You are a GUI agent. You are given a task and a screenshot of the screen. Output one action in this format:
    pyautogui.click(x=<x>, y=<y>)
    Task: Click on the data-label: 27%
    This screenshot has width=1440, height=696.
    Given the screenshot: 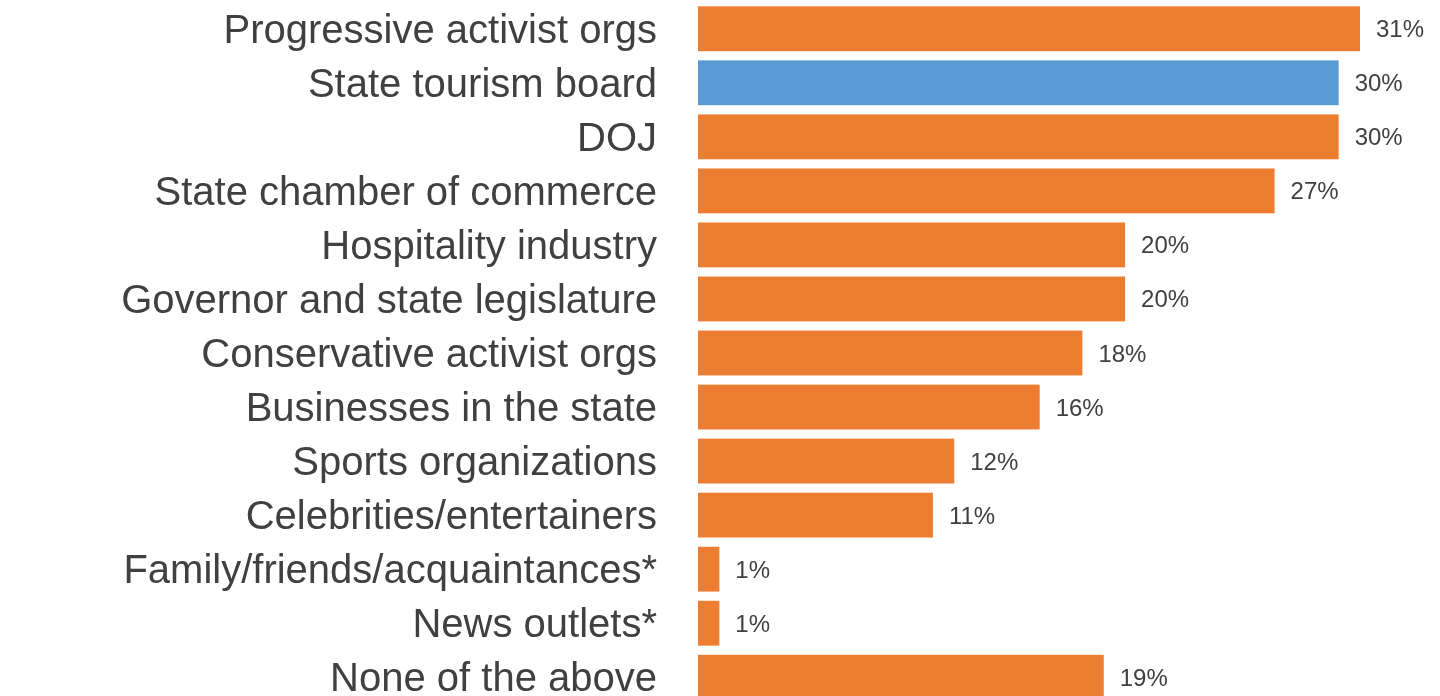 What is the action you would take?
    pyautogui.click(x=1314, y=191)
    